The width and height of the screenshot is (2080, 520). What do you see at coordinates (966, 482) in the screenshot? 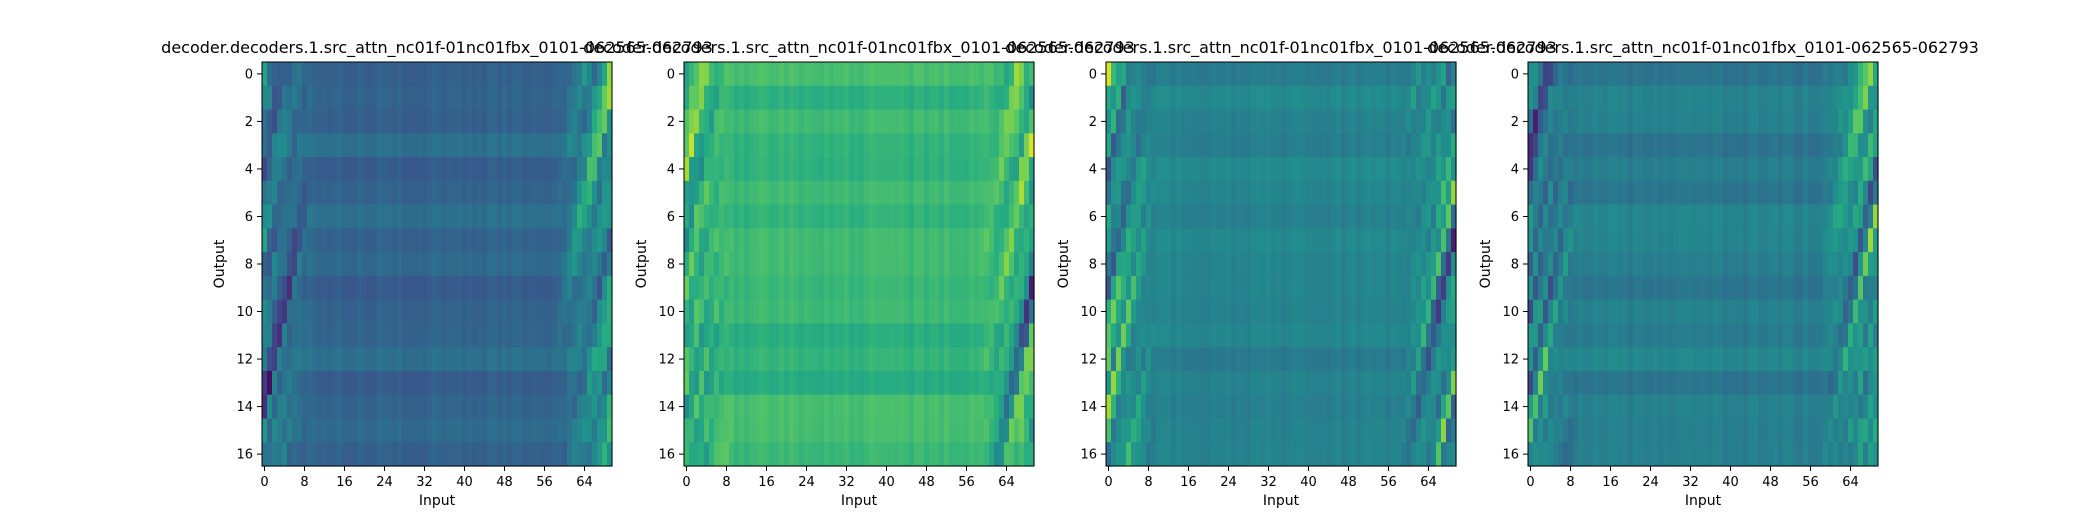
I see `x-tick-label: 56` at bounding box center [966, 482].